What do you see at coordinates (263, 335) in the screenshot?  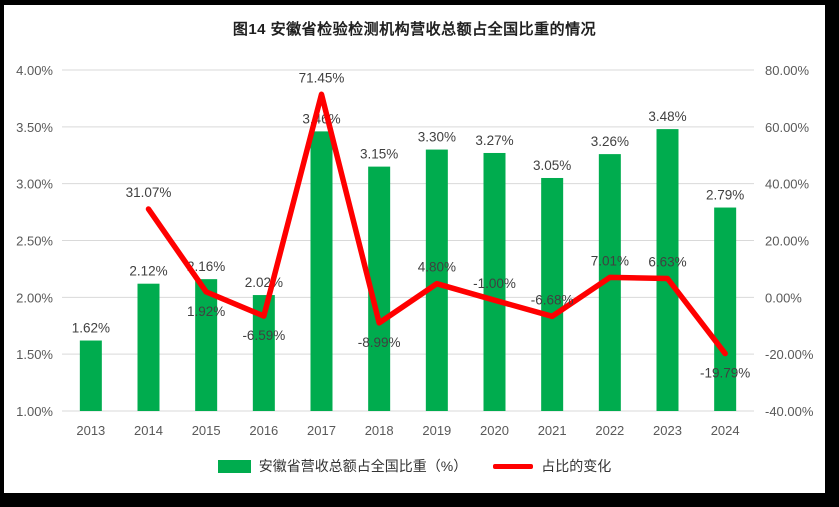 I see `line-data-label: -6.59%` at bounding box center [263, 335].